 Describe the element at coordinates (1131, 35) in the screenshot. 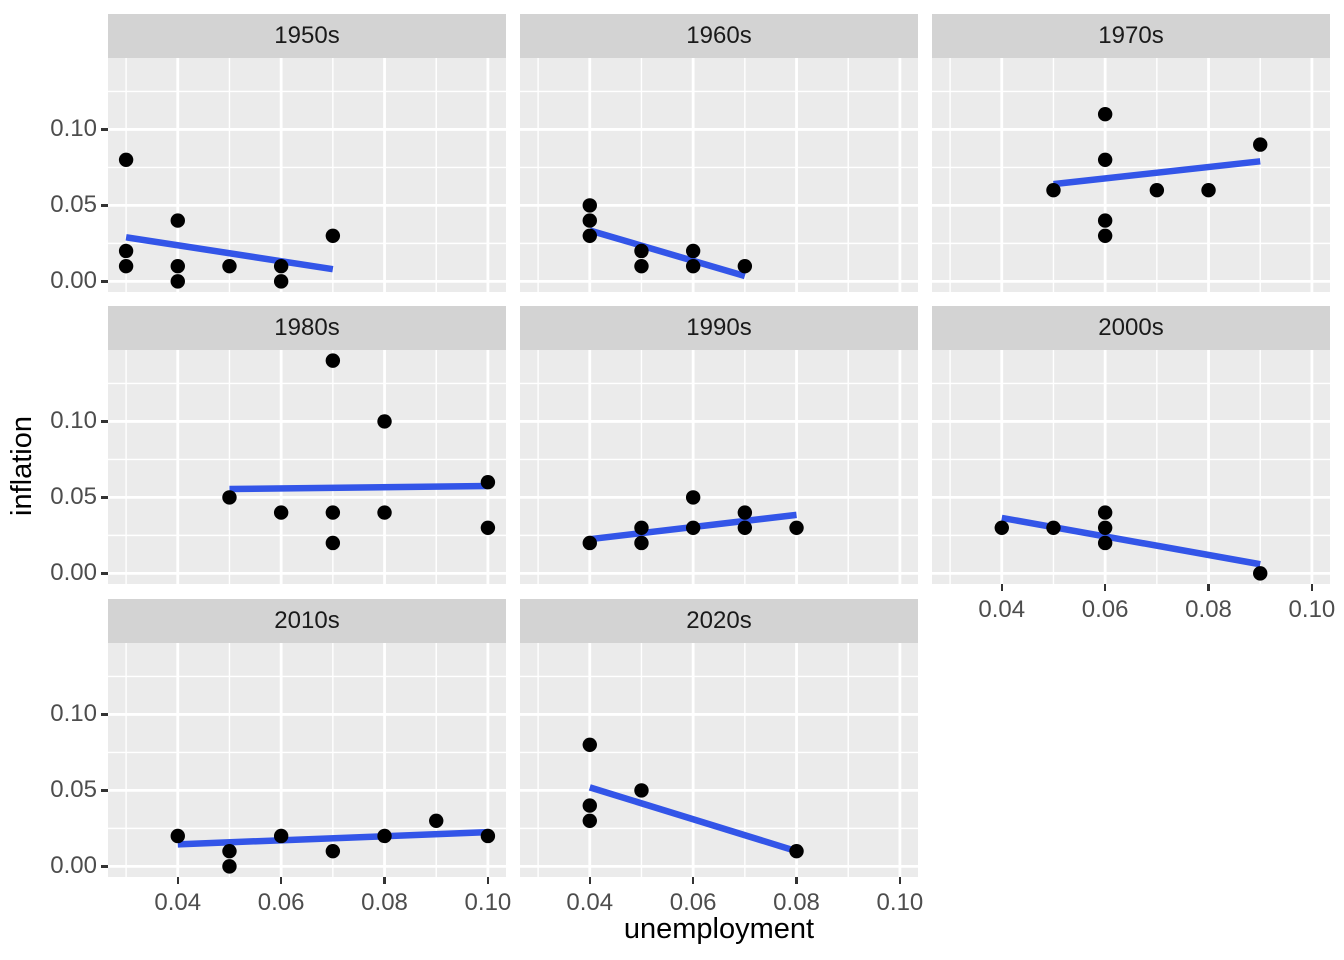

I see `facet-strip-label: 1970s` at that location.